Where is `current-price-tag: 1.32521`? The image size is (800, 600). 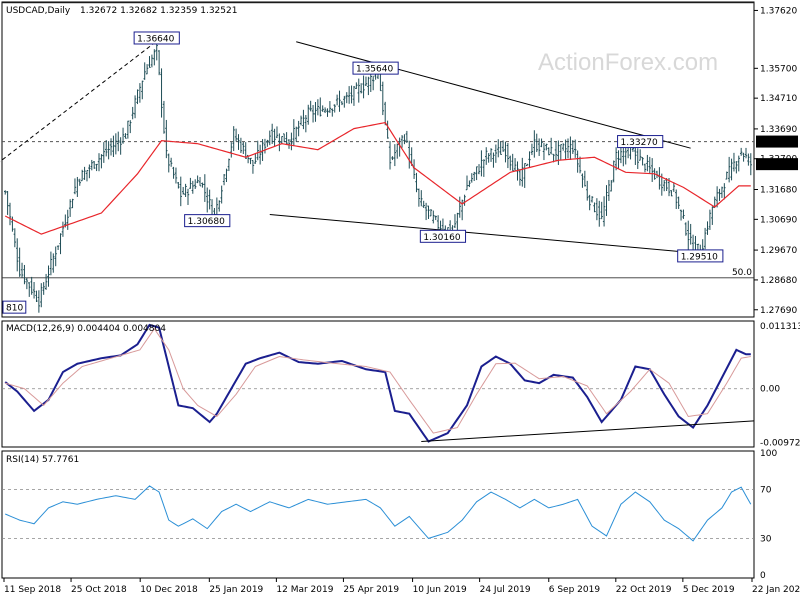
current-price-tag: 1.32521 is located at coordinates (777, 166).